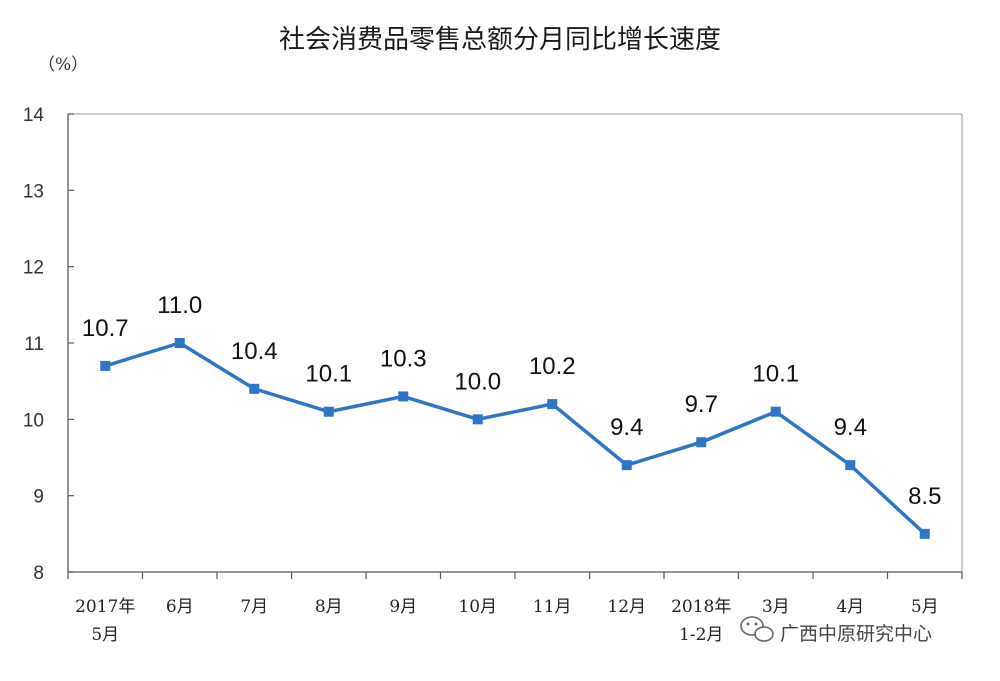 The width and height of the screenshot is (1000, 681). What do you see at coordinates (500, 40) in the screenshot?
I see `chart-title: 社会消费品零售总额分月同比增长速度` at bounding box center [500, 40].